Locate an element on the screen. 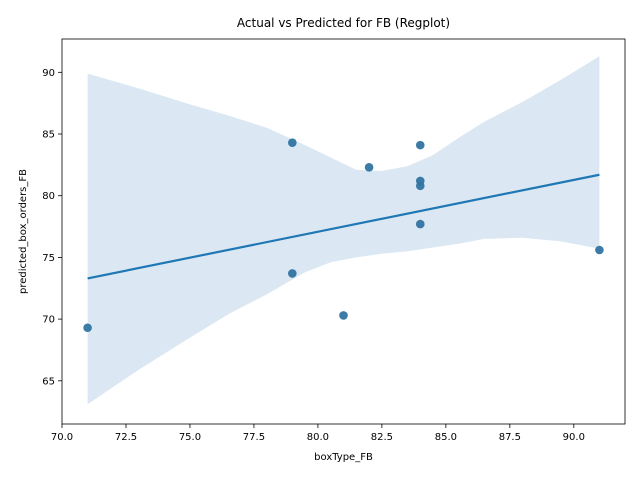 The height and width of the screenshot is (480, 640). x-tick-label: 80.0 is located at coordinates (318, 437).